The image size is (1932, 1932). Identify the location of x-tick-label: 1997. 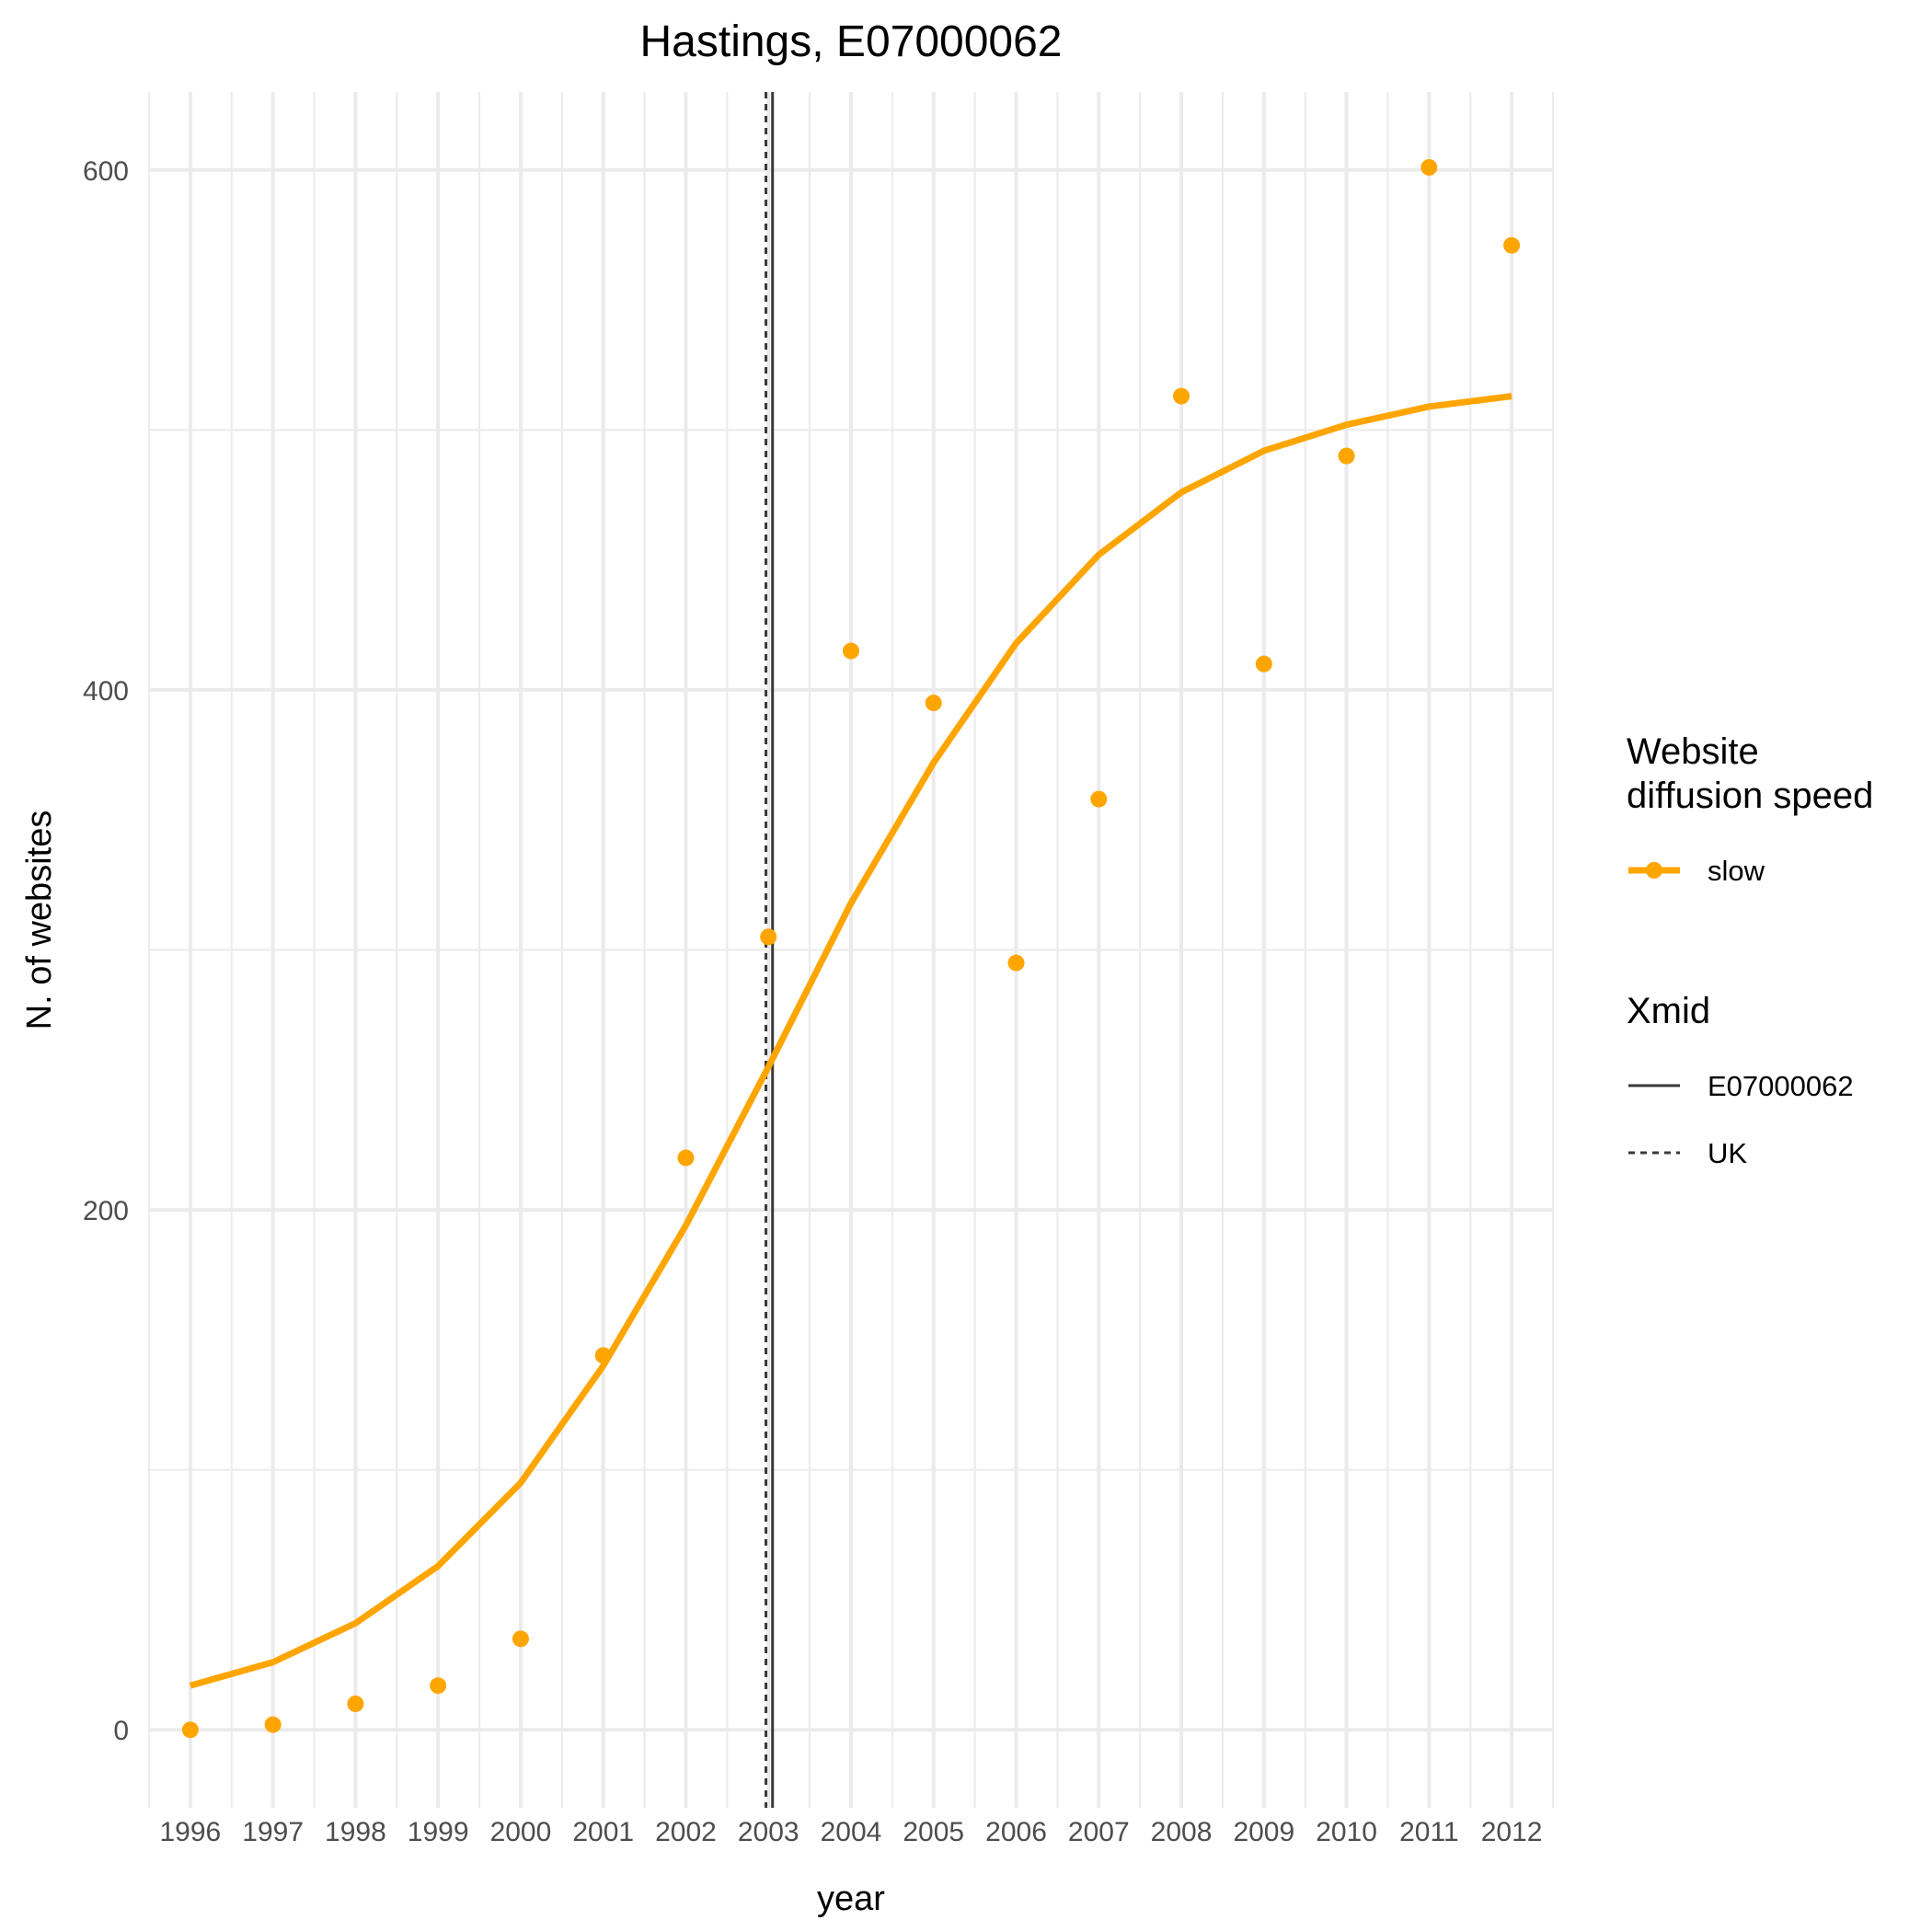
(273, 1832).